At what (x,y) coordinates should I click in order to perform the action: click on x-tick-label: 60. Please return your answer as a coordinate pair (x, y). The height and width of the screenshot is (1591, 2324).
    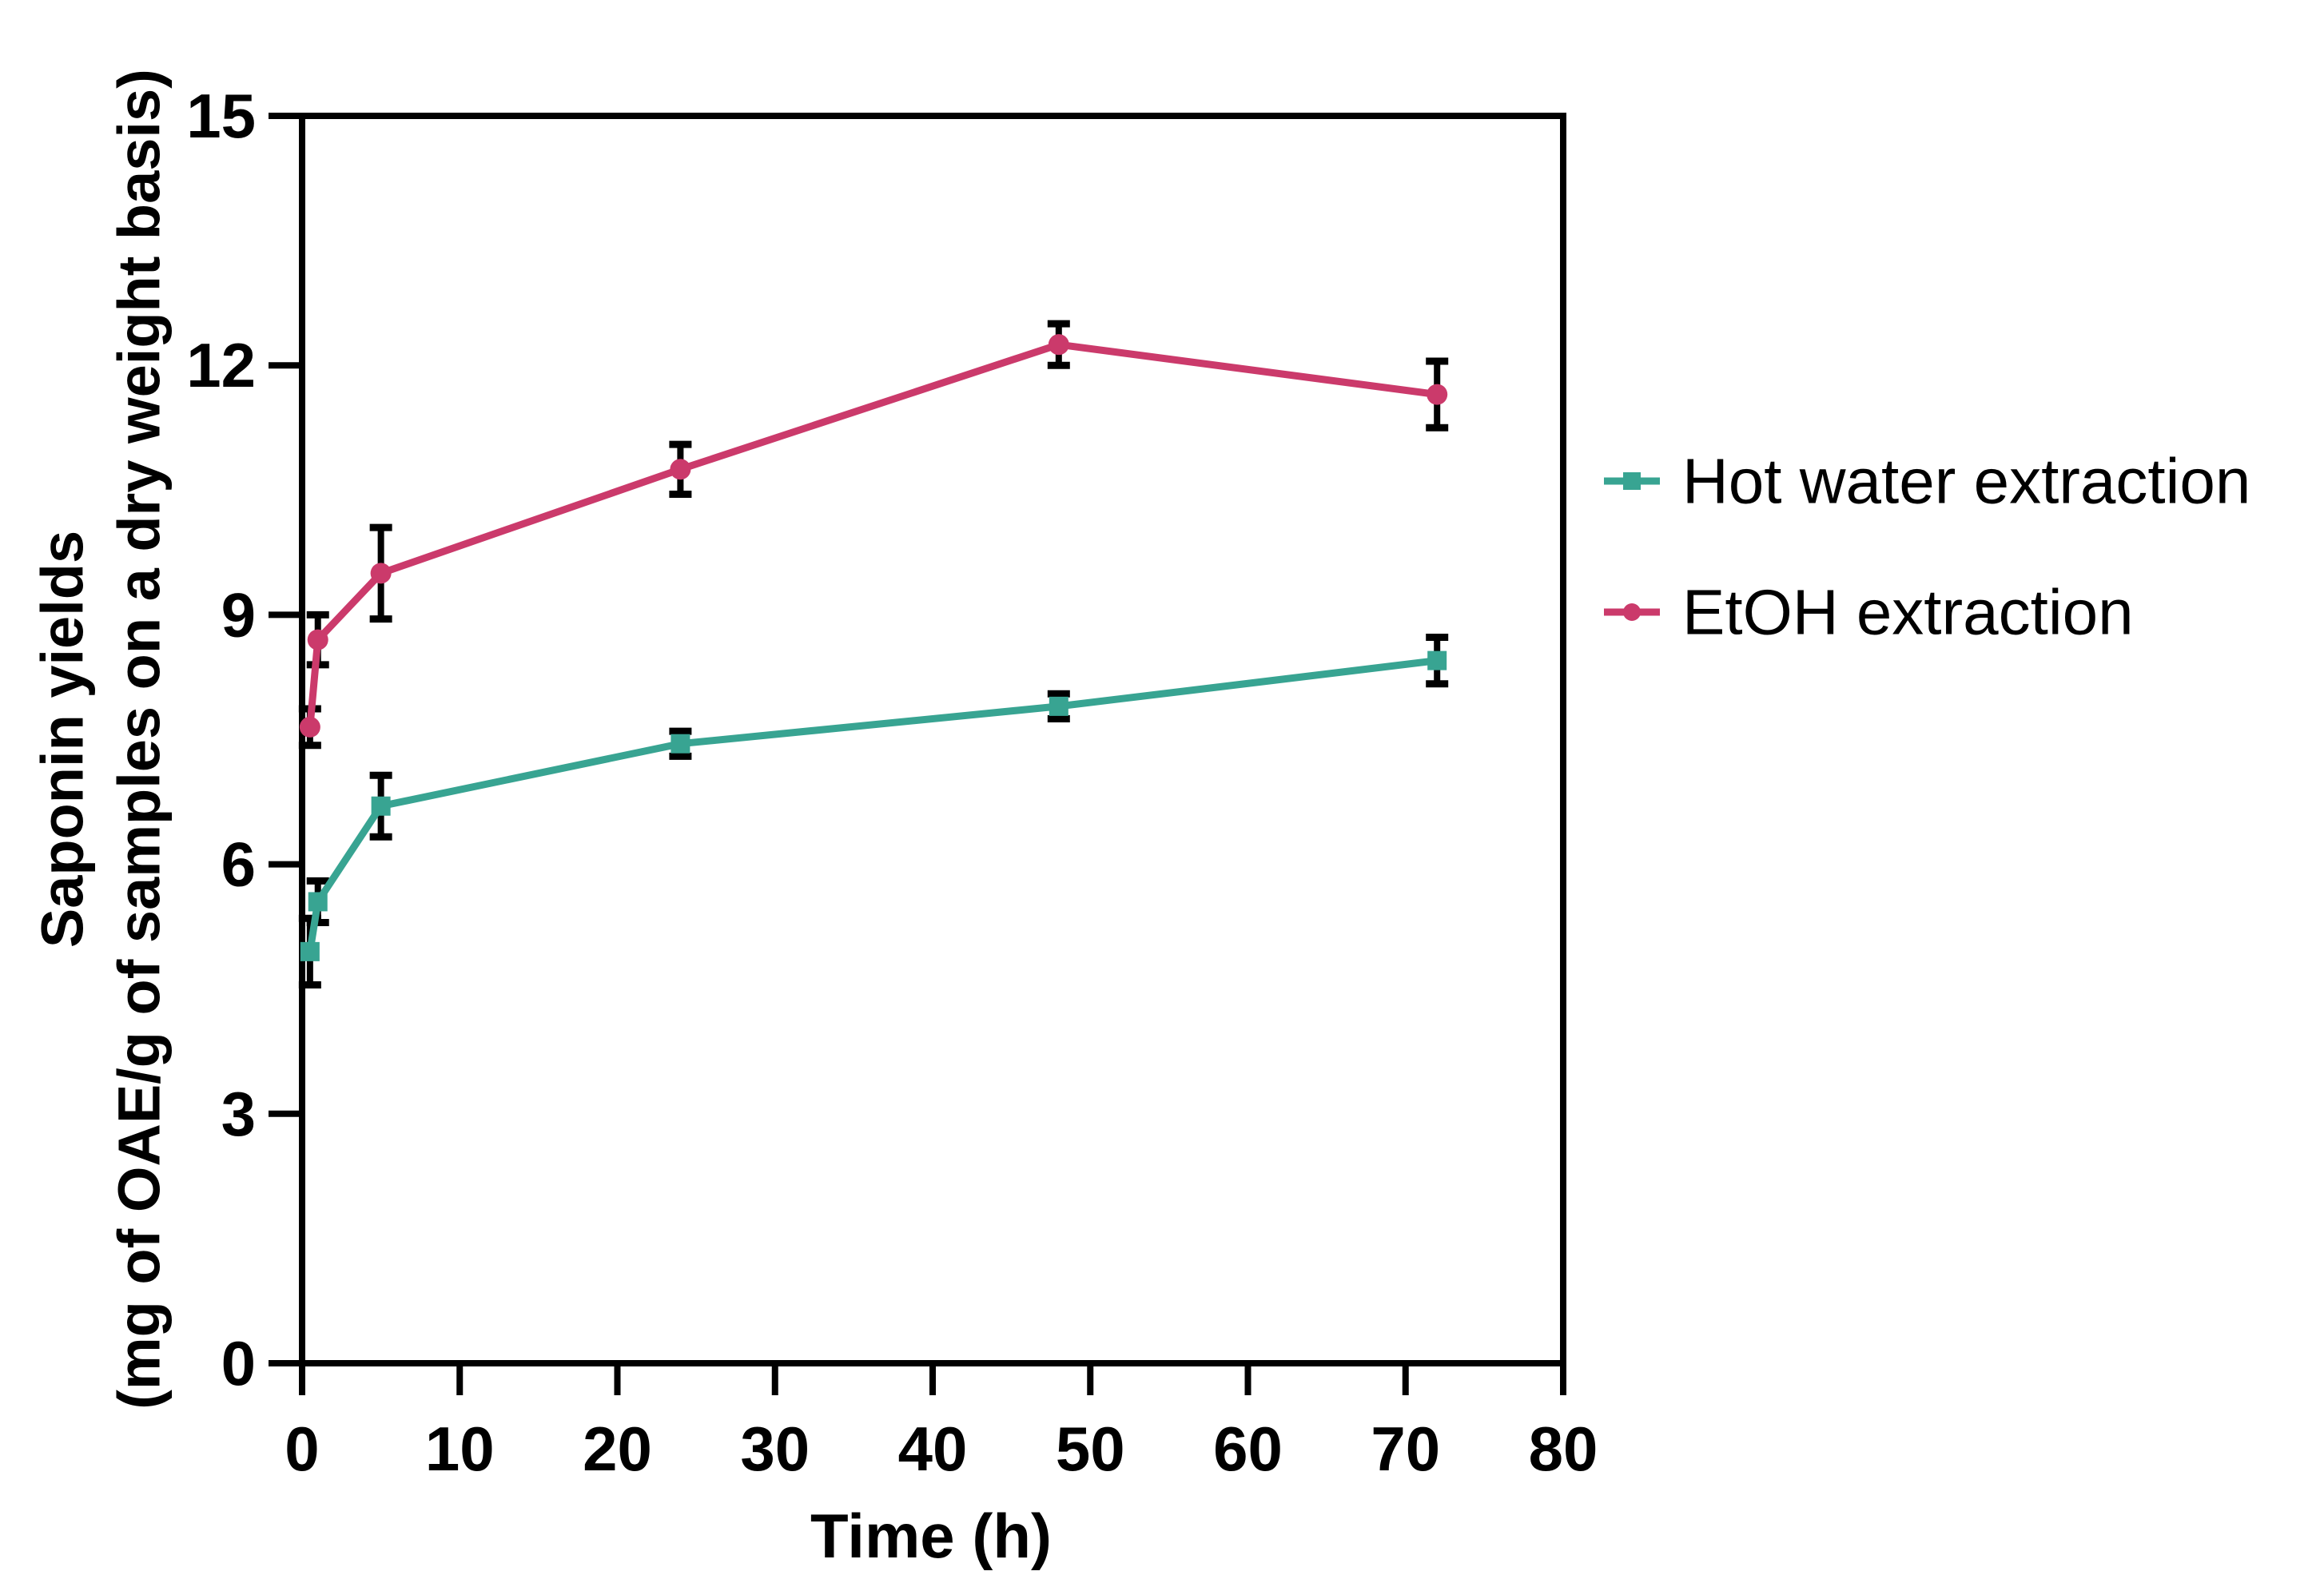
    Looking at the image, I should click on (1248, 1449).